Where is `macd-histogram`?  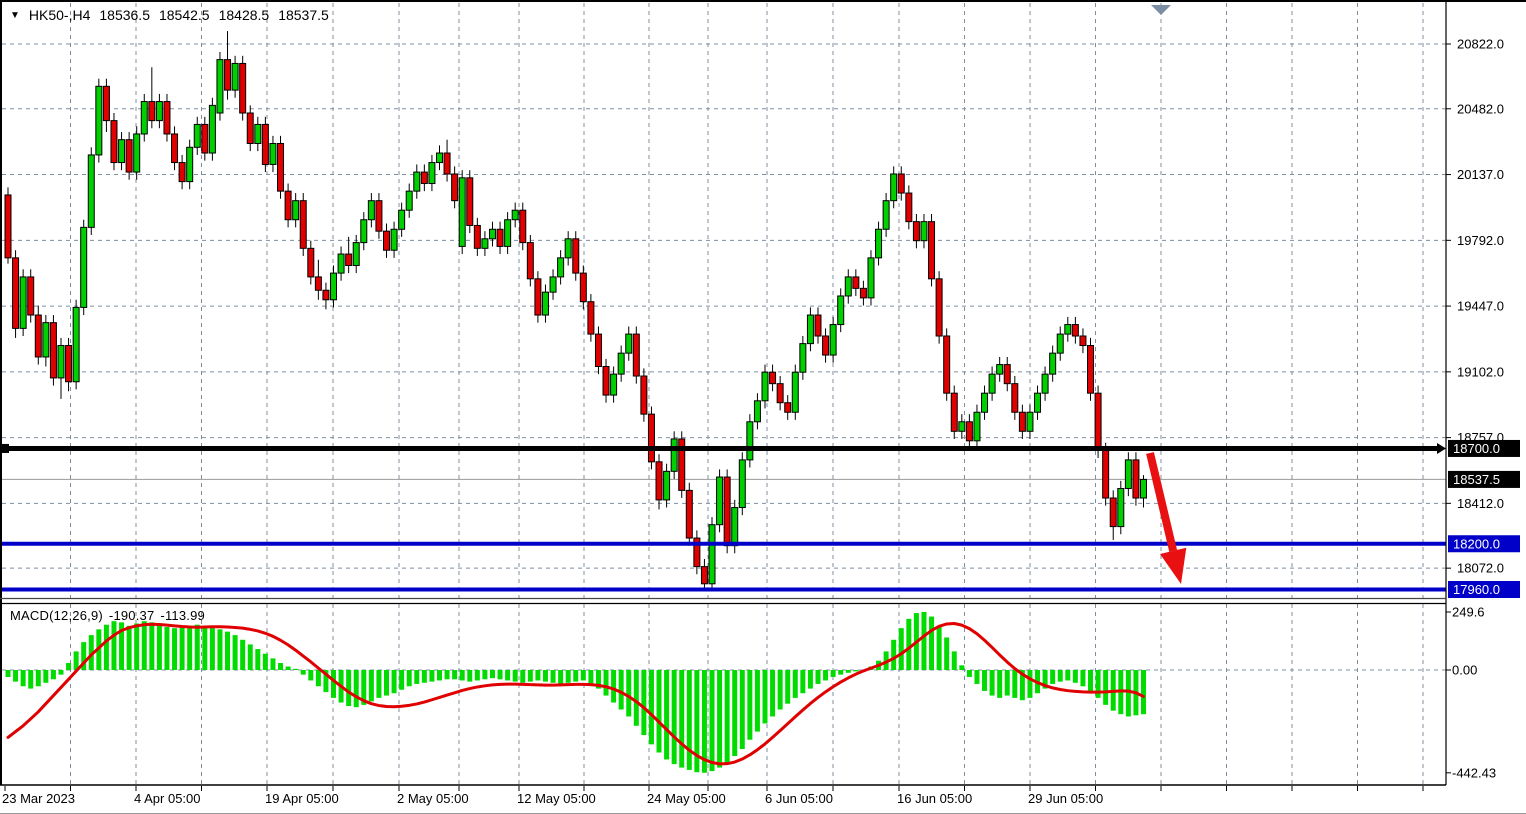
macd-histogram is located at coordinates (575, 692).